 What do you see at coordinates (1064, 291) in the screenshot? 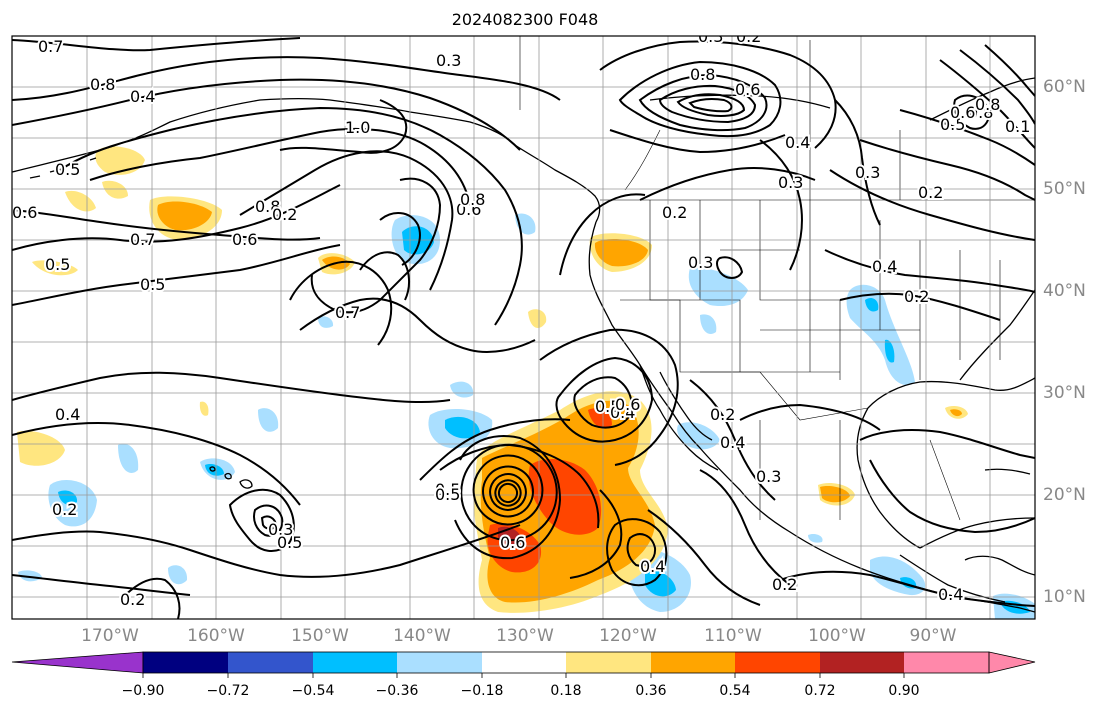
I see `latitude-label: 40°N` at bounding box center [1064, 291].